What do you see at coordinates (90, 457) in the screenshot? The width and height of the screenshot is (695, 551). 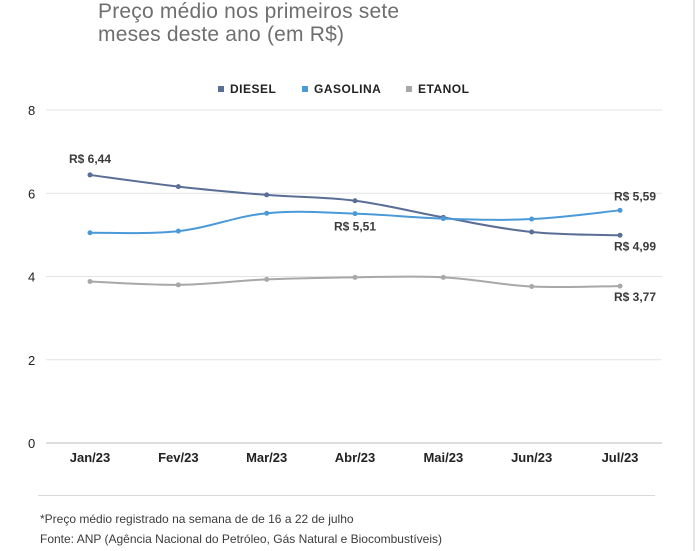 I see `x-tick-label-jan-23: Jan/23` at bounding box center [90, 457].